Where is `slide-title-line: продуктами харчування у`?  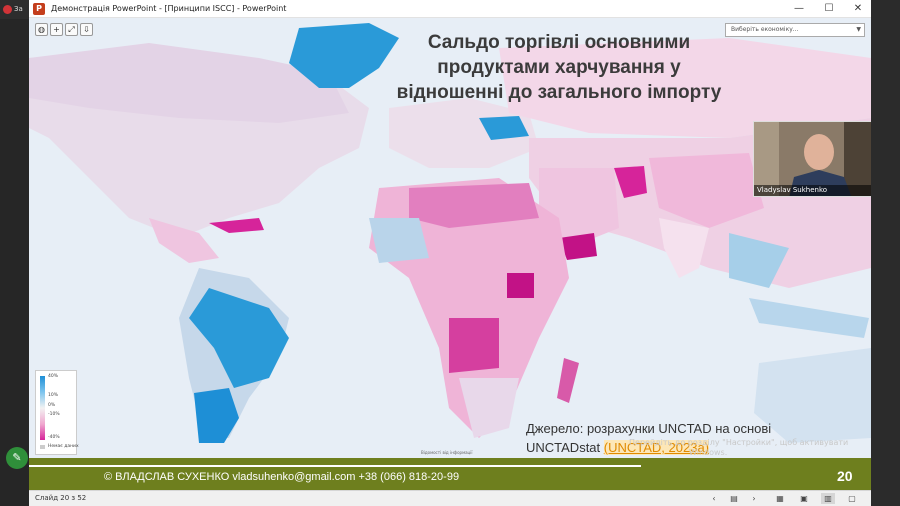 slide-title-line: продуктами харчування у is located at coordinates (559, 67).